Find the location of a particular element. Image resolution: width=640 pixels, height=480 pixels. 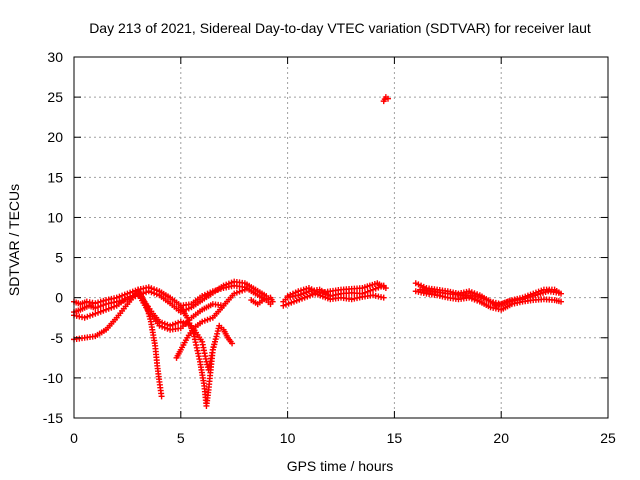

y-tick-label: -15 is located at coordinates (53, 418).